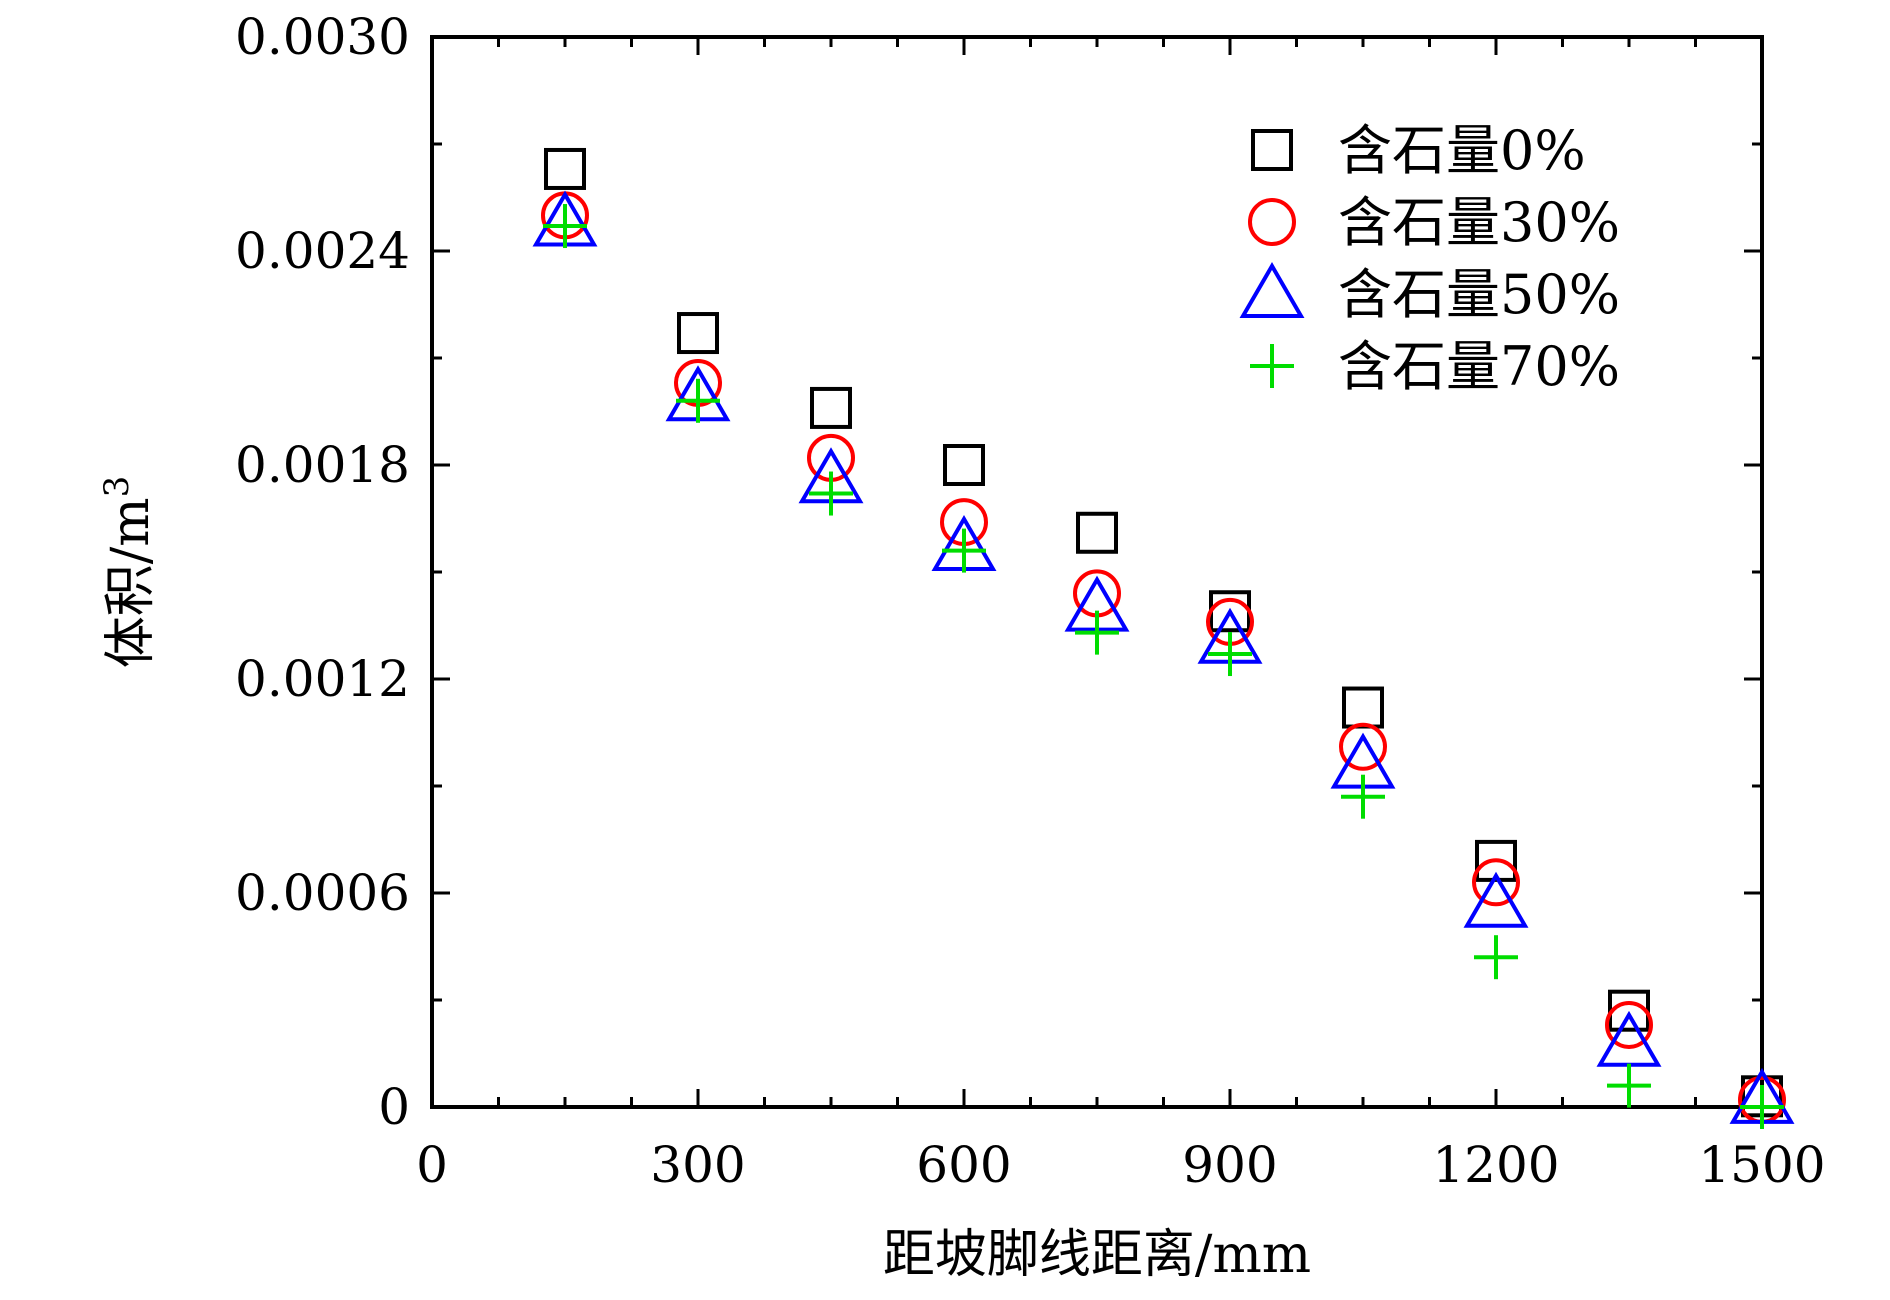 This screenshot has height=1300, width=1890. Describe the element at coordinates (1121, 1165) in the screenshot. I see `x-axis-tick-labels: 0 300 600 900 1200 1500` at that location.